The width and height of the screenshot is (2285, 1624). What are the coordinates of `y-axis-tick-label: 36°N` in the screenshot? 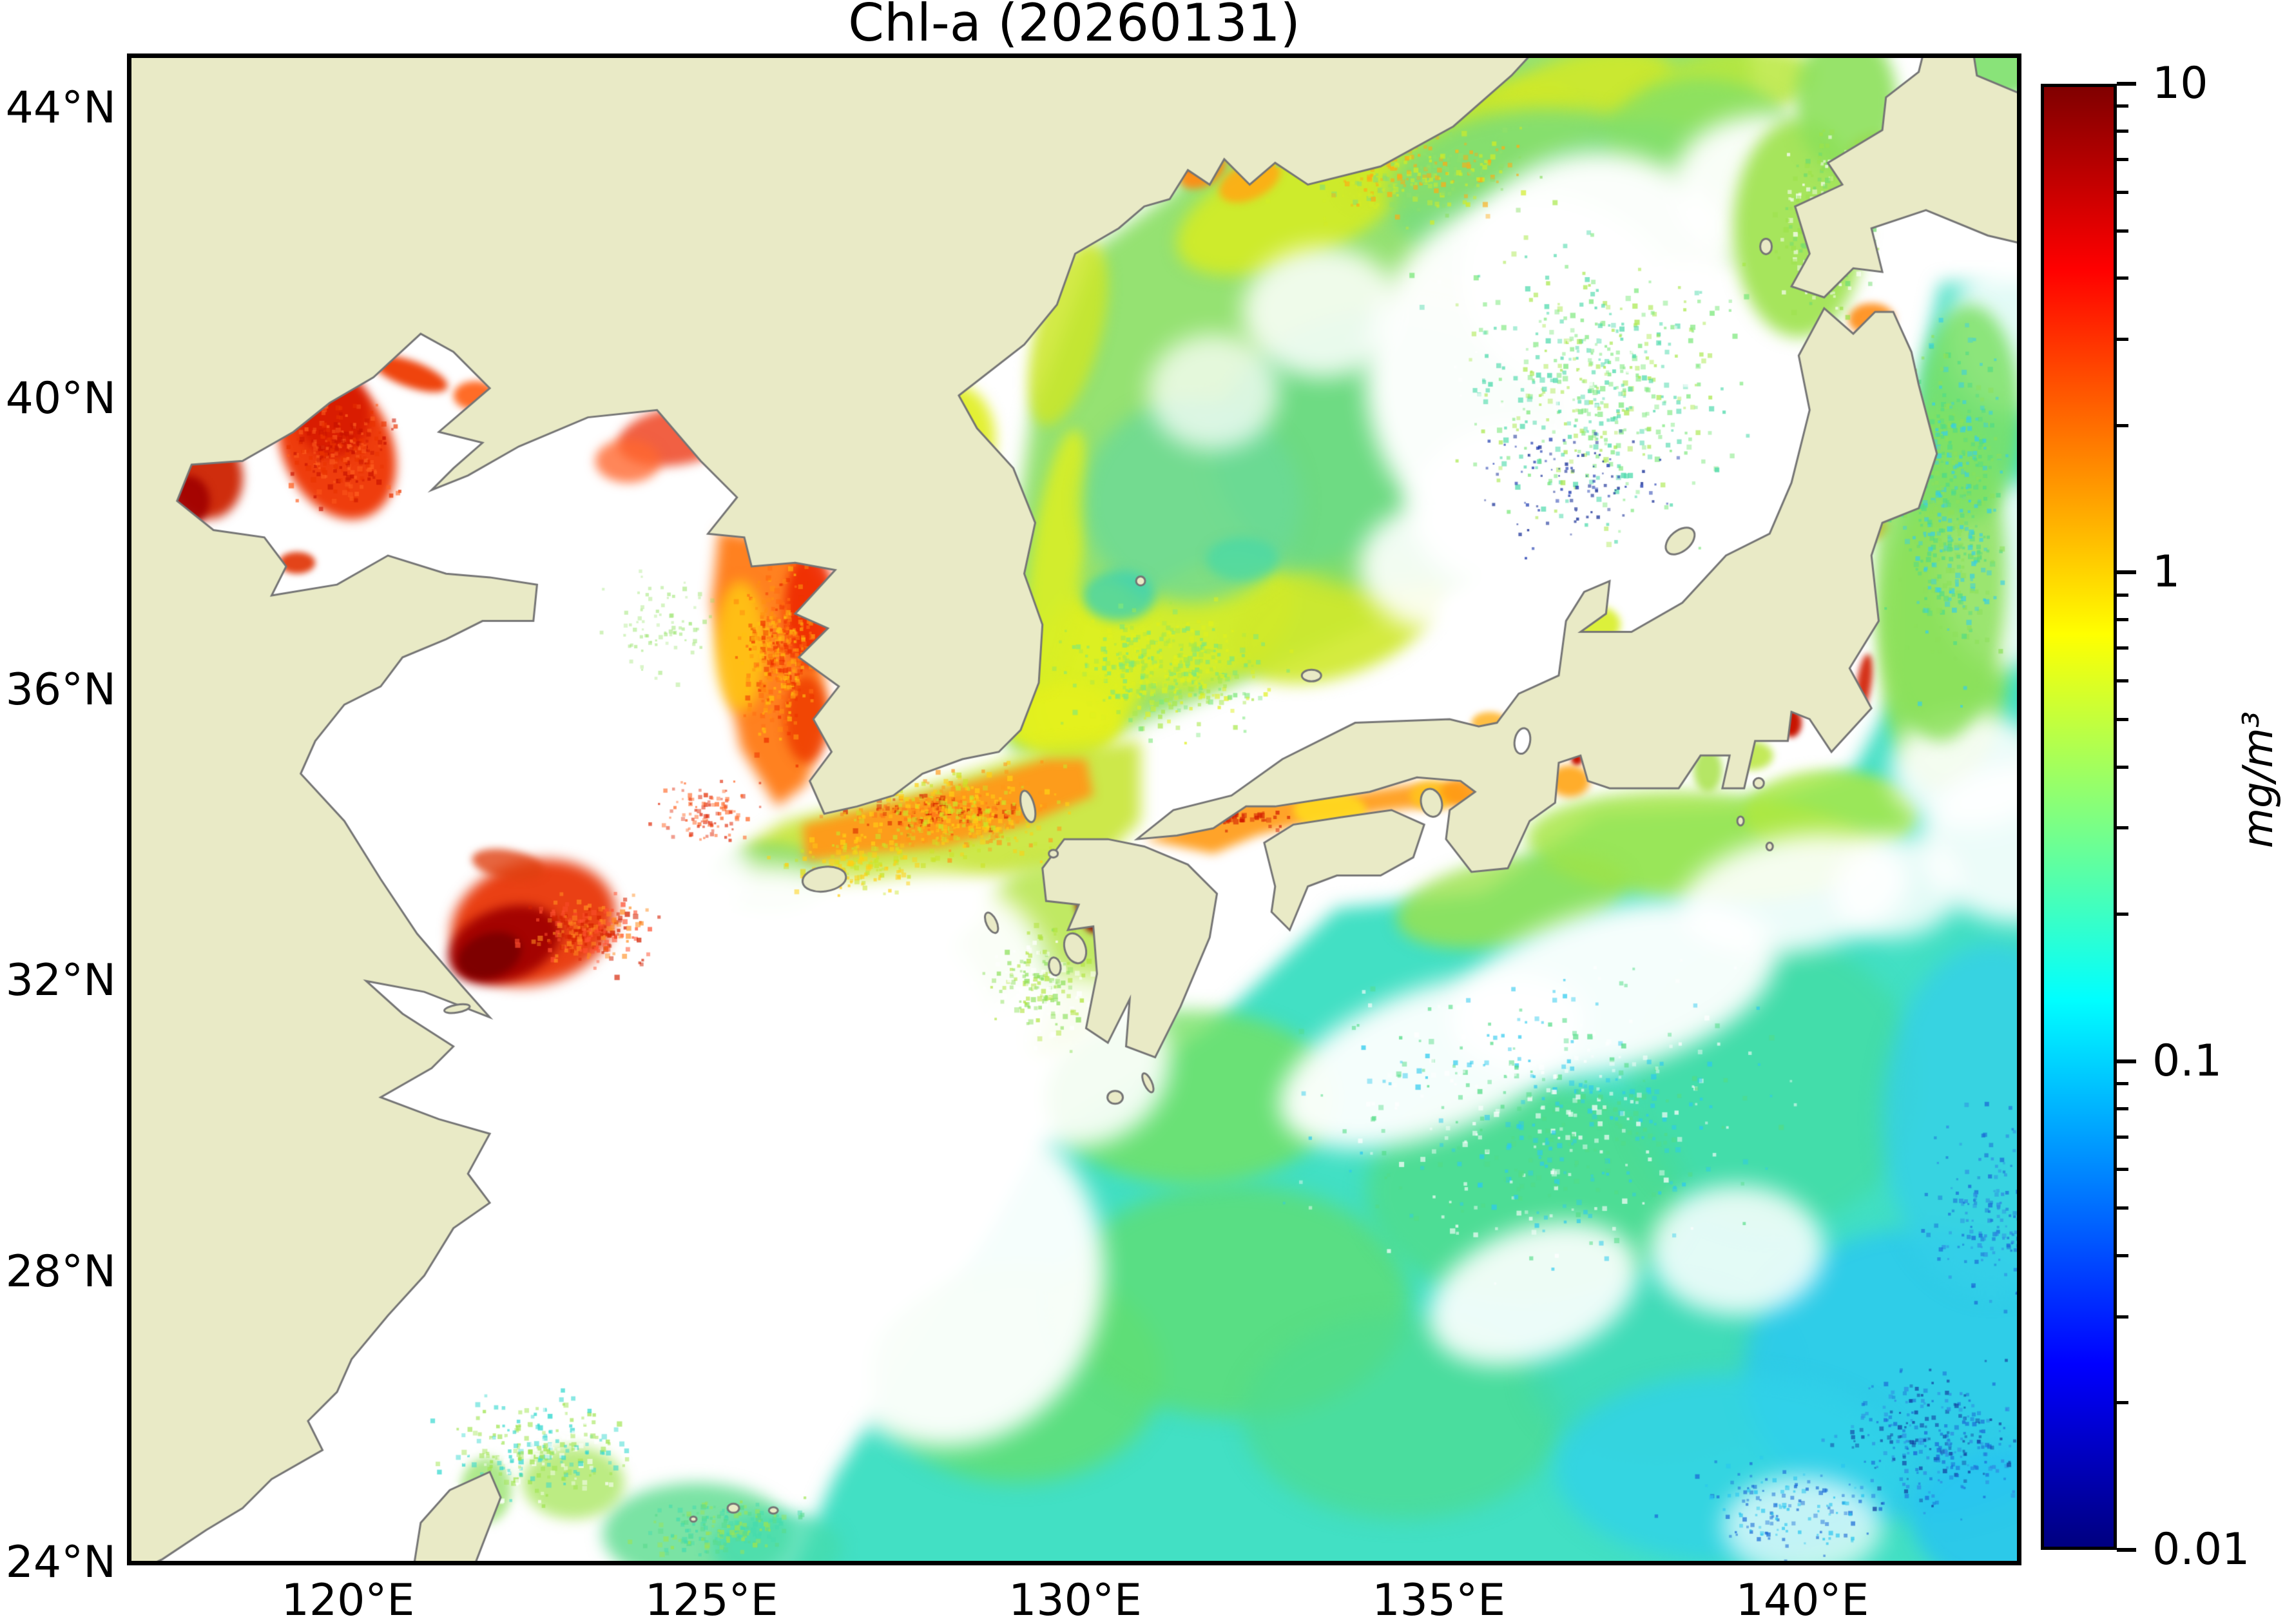 It's located at (60, 690).